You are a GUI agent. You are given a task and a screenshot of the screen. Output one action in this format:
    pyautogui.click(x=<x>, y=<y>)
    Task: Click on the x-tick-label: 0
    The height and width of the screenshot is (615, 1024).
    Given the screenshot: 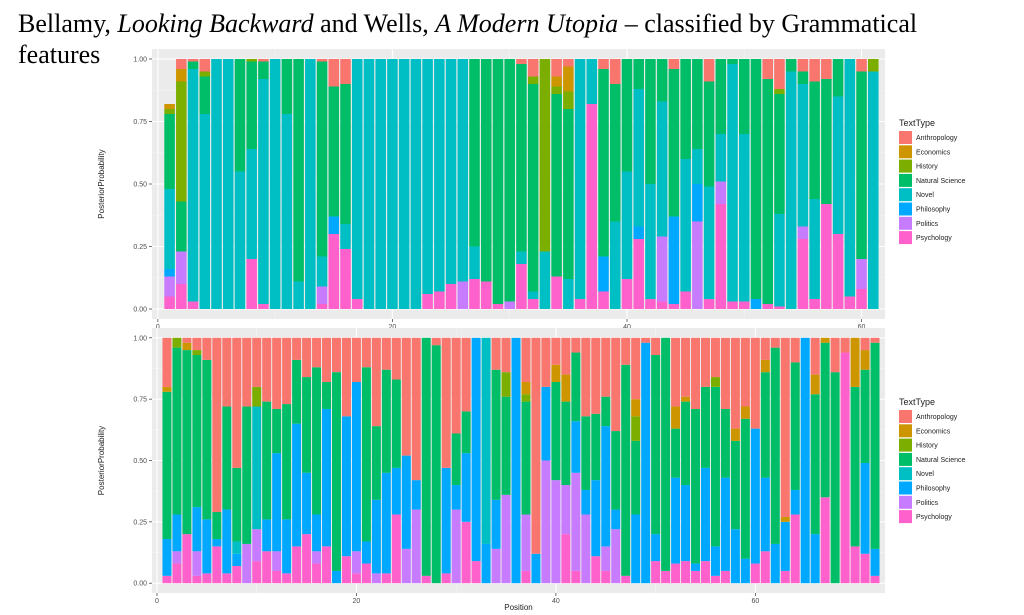 What is the action you would take?
    pyautogui.click(x=158, y=327)
    